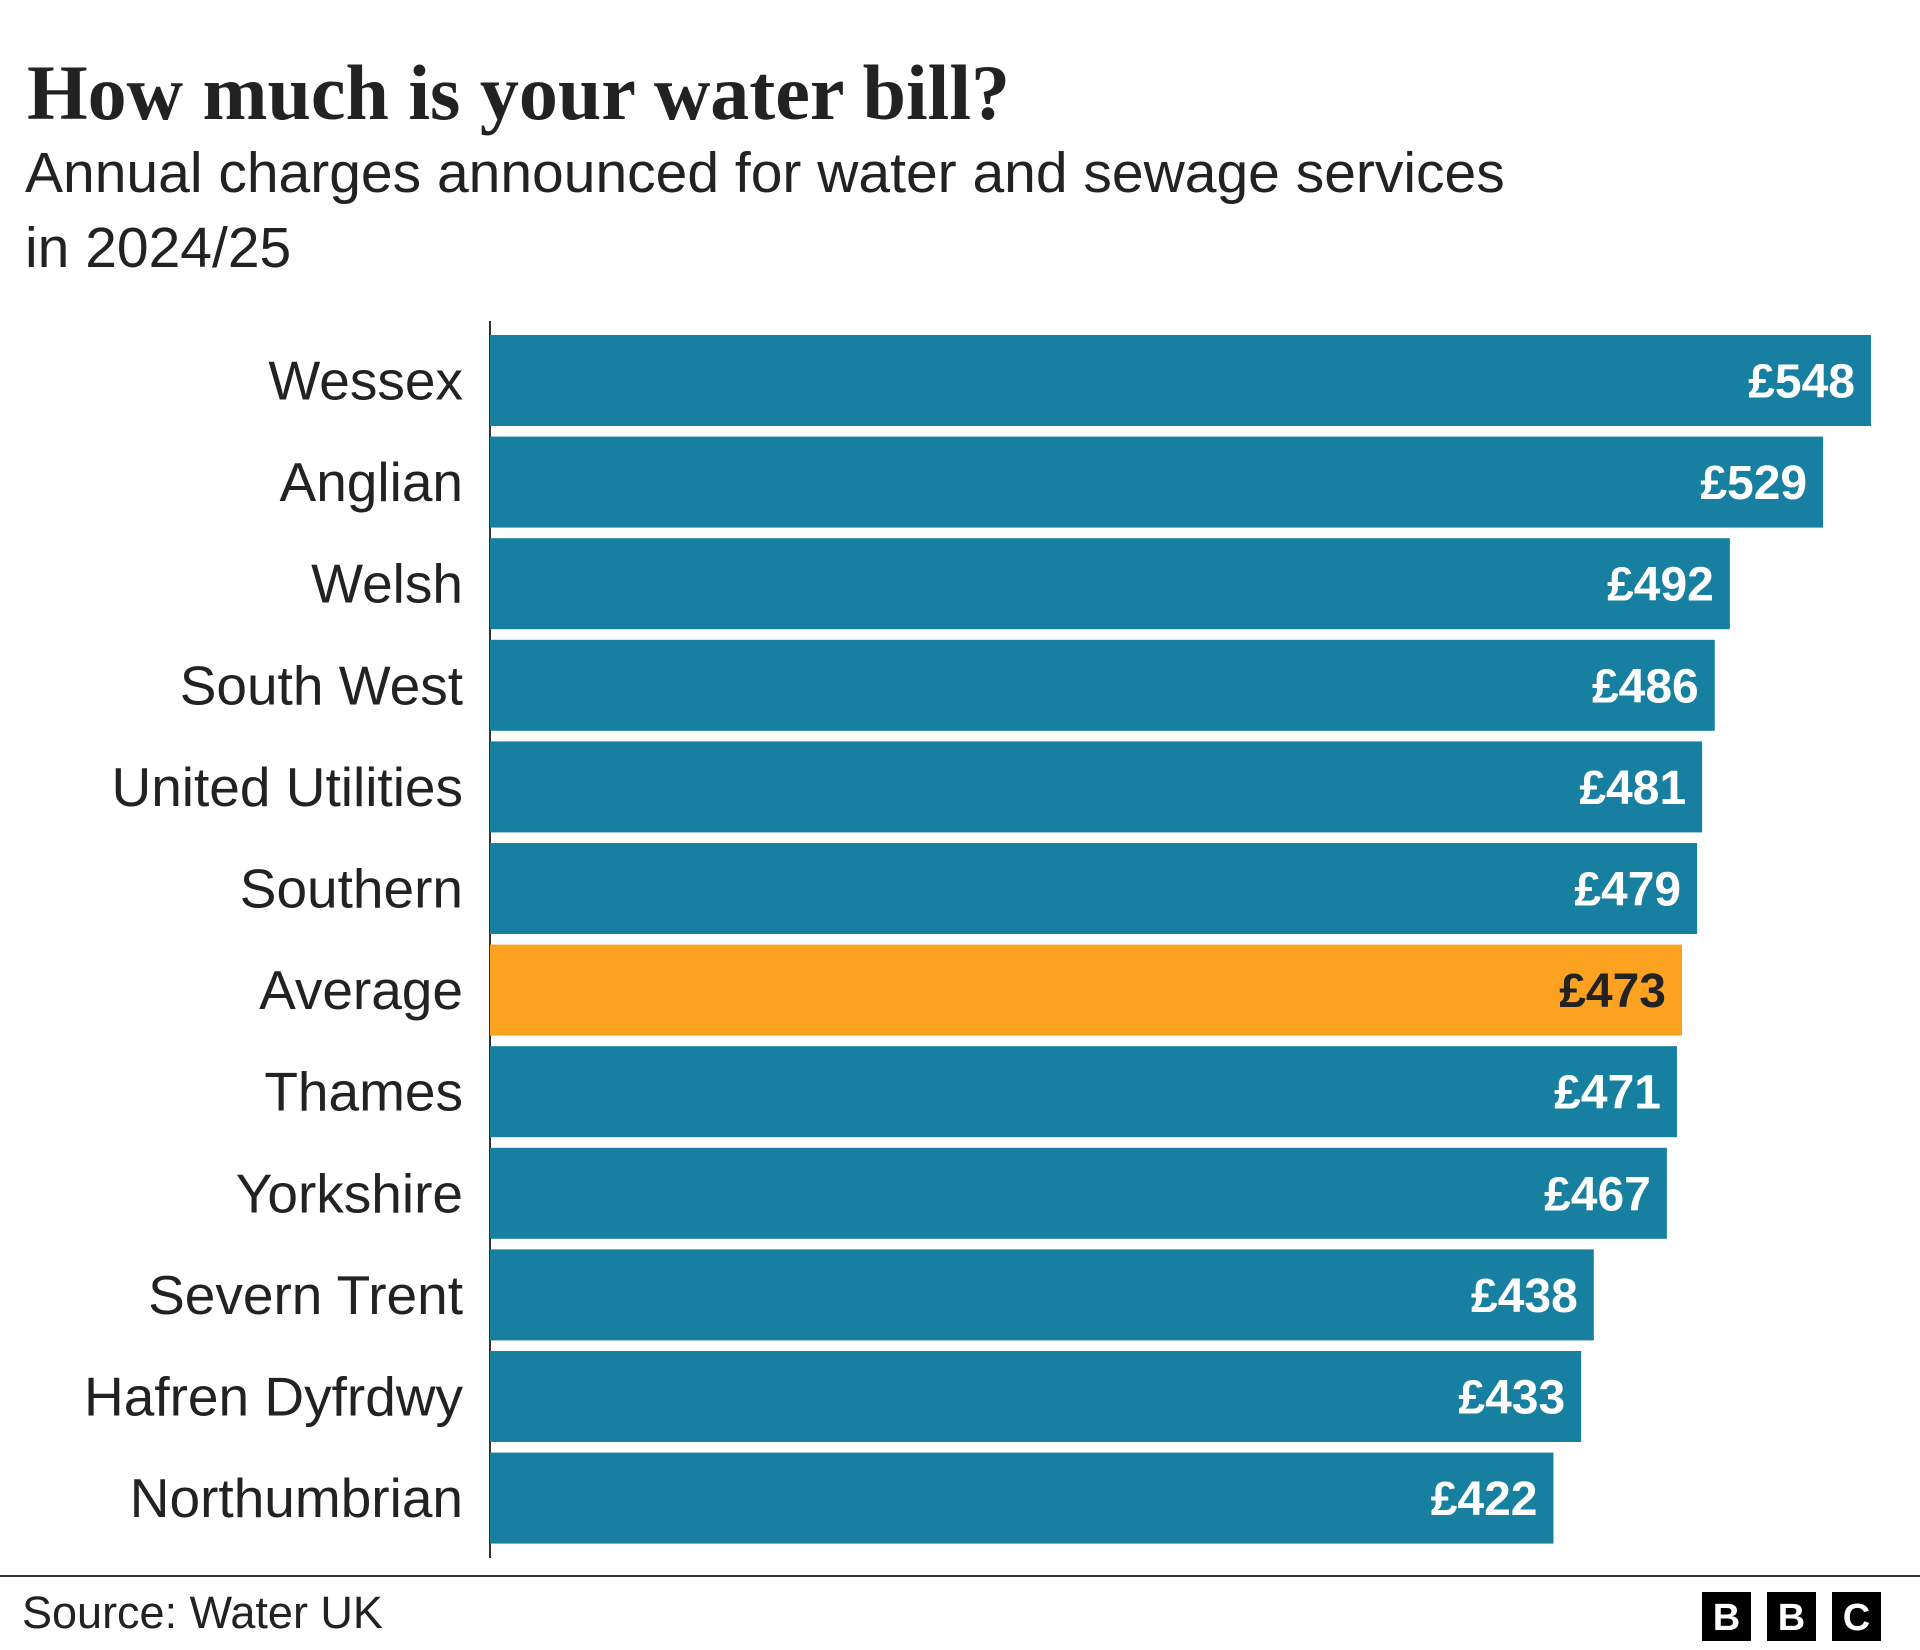  What do you see at coordinates (1660, 585) in the screenshot?
I see `value-label: £492` at bounding box center [1660, 585].